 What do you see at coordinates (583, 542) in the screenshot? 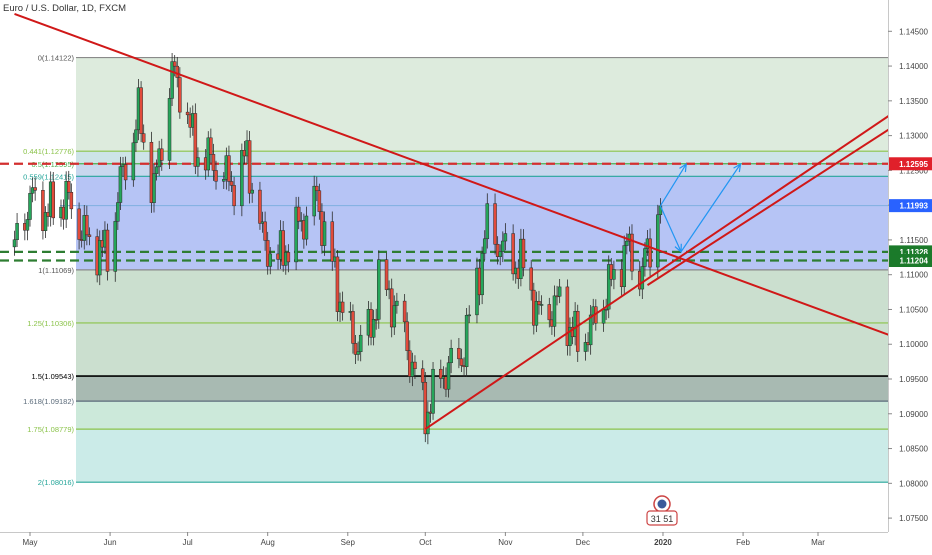
I see `time-tick-label: Dec` at bounding box center [583, 542].